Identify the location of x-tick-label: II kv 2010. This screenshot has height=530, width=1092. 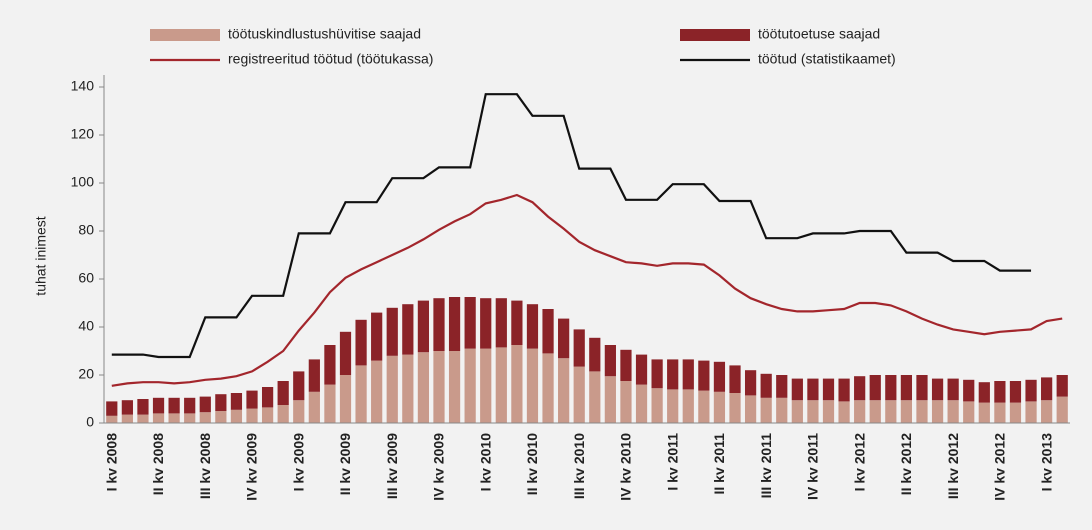
(532, 464).